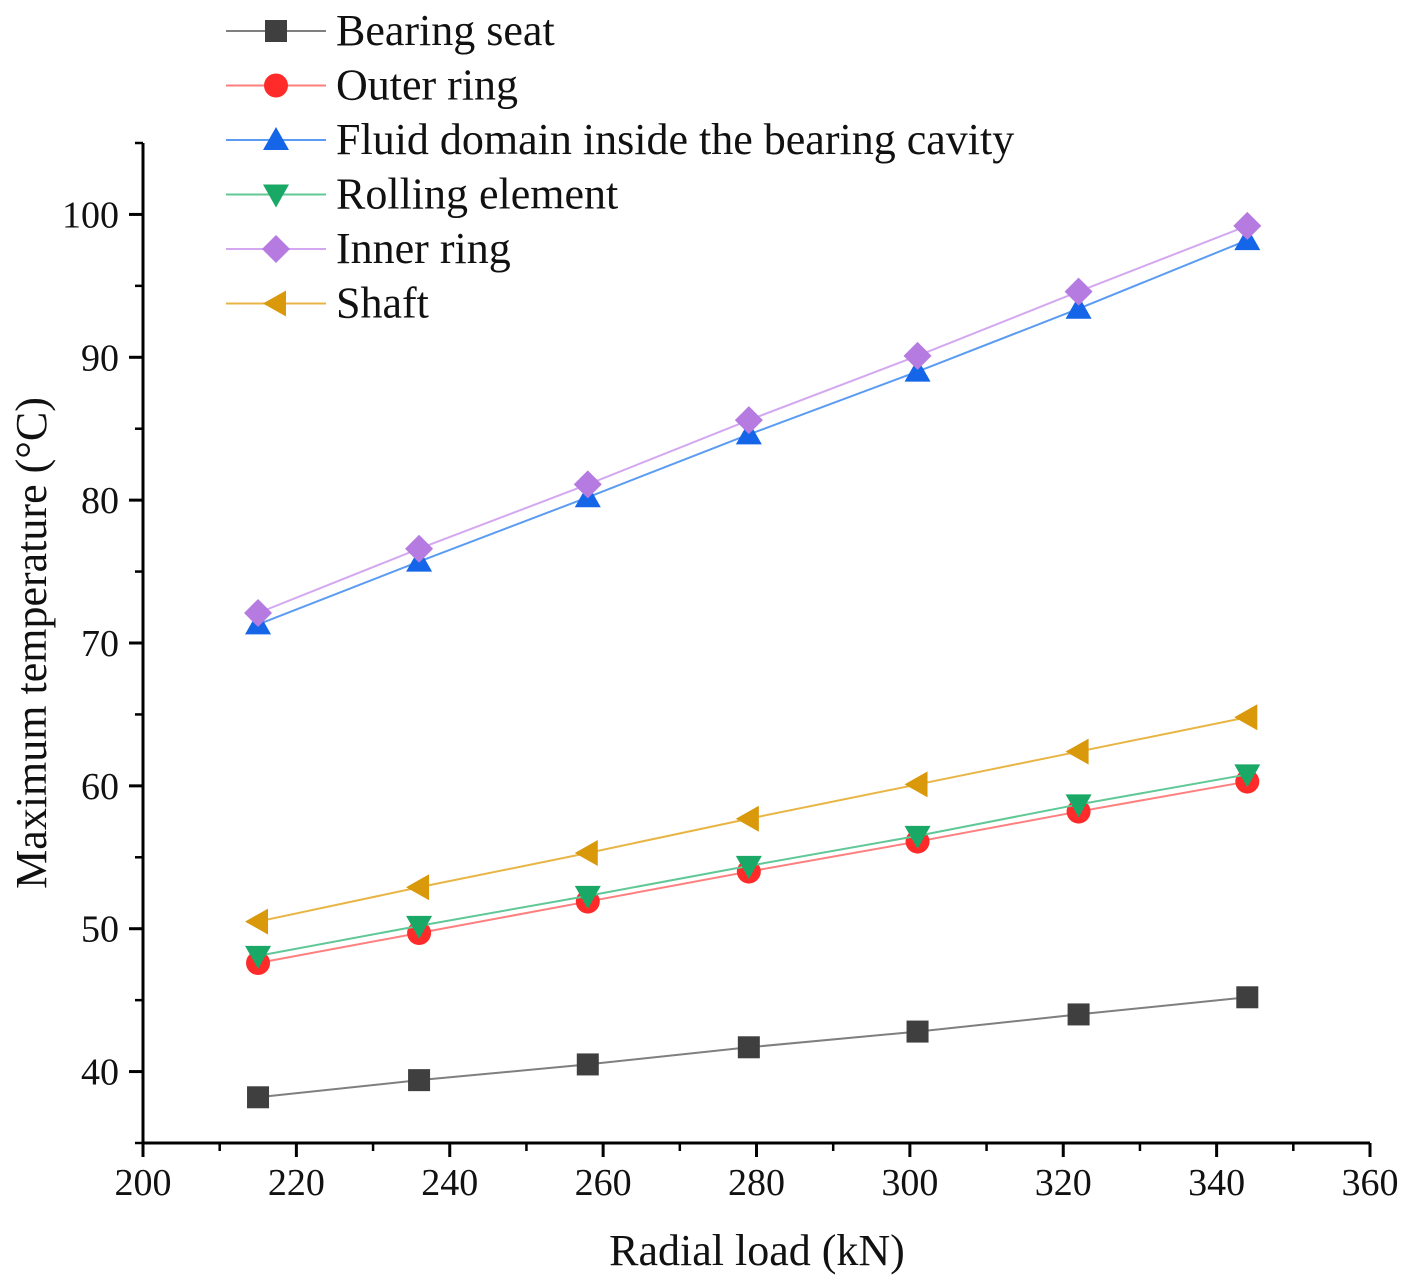 The height and width of the screenshot is (1286, 1411). I want to click on y-tick-label: 70, so click(100, 644).